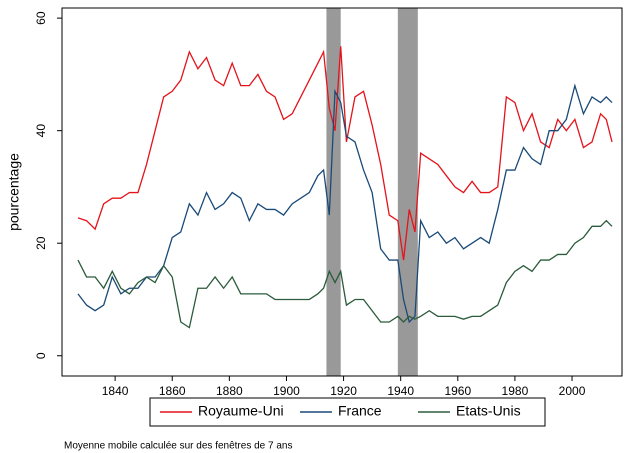 This screenshot has height=453, width=631. I want to click on legend-label: France, so click(360, 411).